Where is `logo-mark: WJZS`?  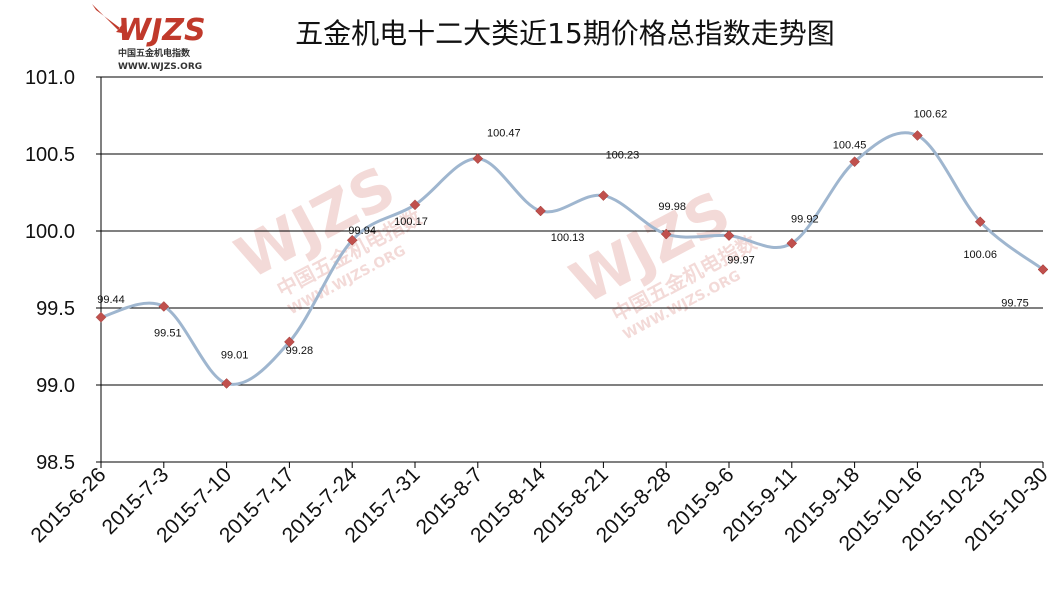 logo-mark: WJZS is located at coordinates (162, 30).